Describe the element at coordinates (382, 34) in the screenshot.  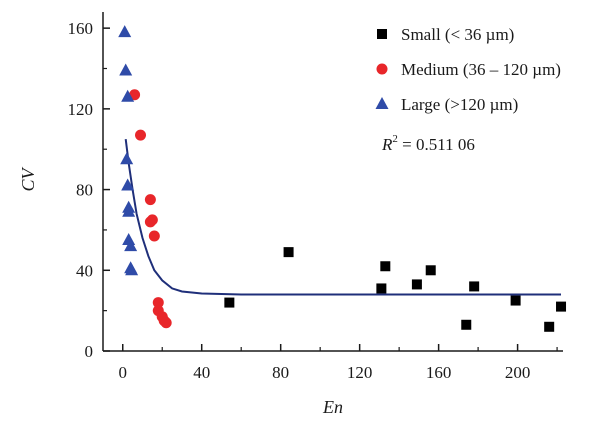
I see `legend-square-marker` at that location.